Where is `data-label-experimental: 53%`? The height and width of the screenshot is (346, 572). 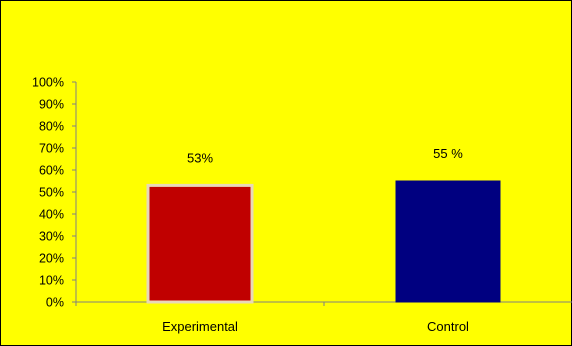
data-label-experimental: 53% is located at coordinates (200, 157).